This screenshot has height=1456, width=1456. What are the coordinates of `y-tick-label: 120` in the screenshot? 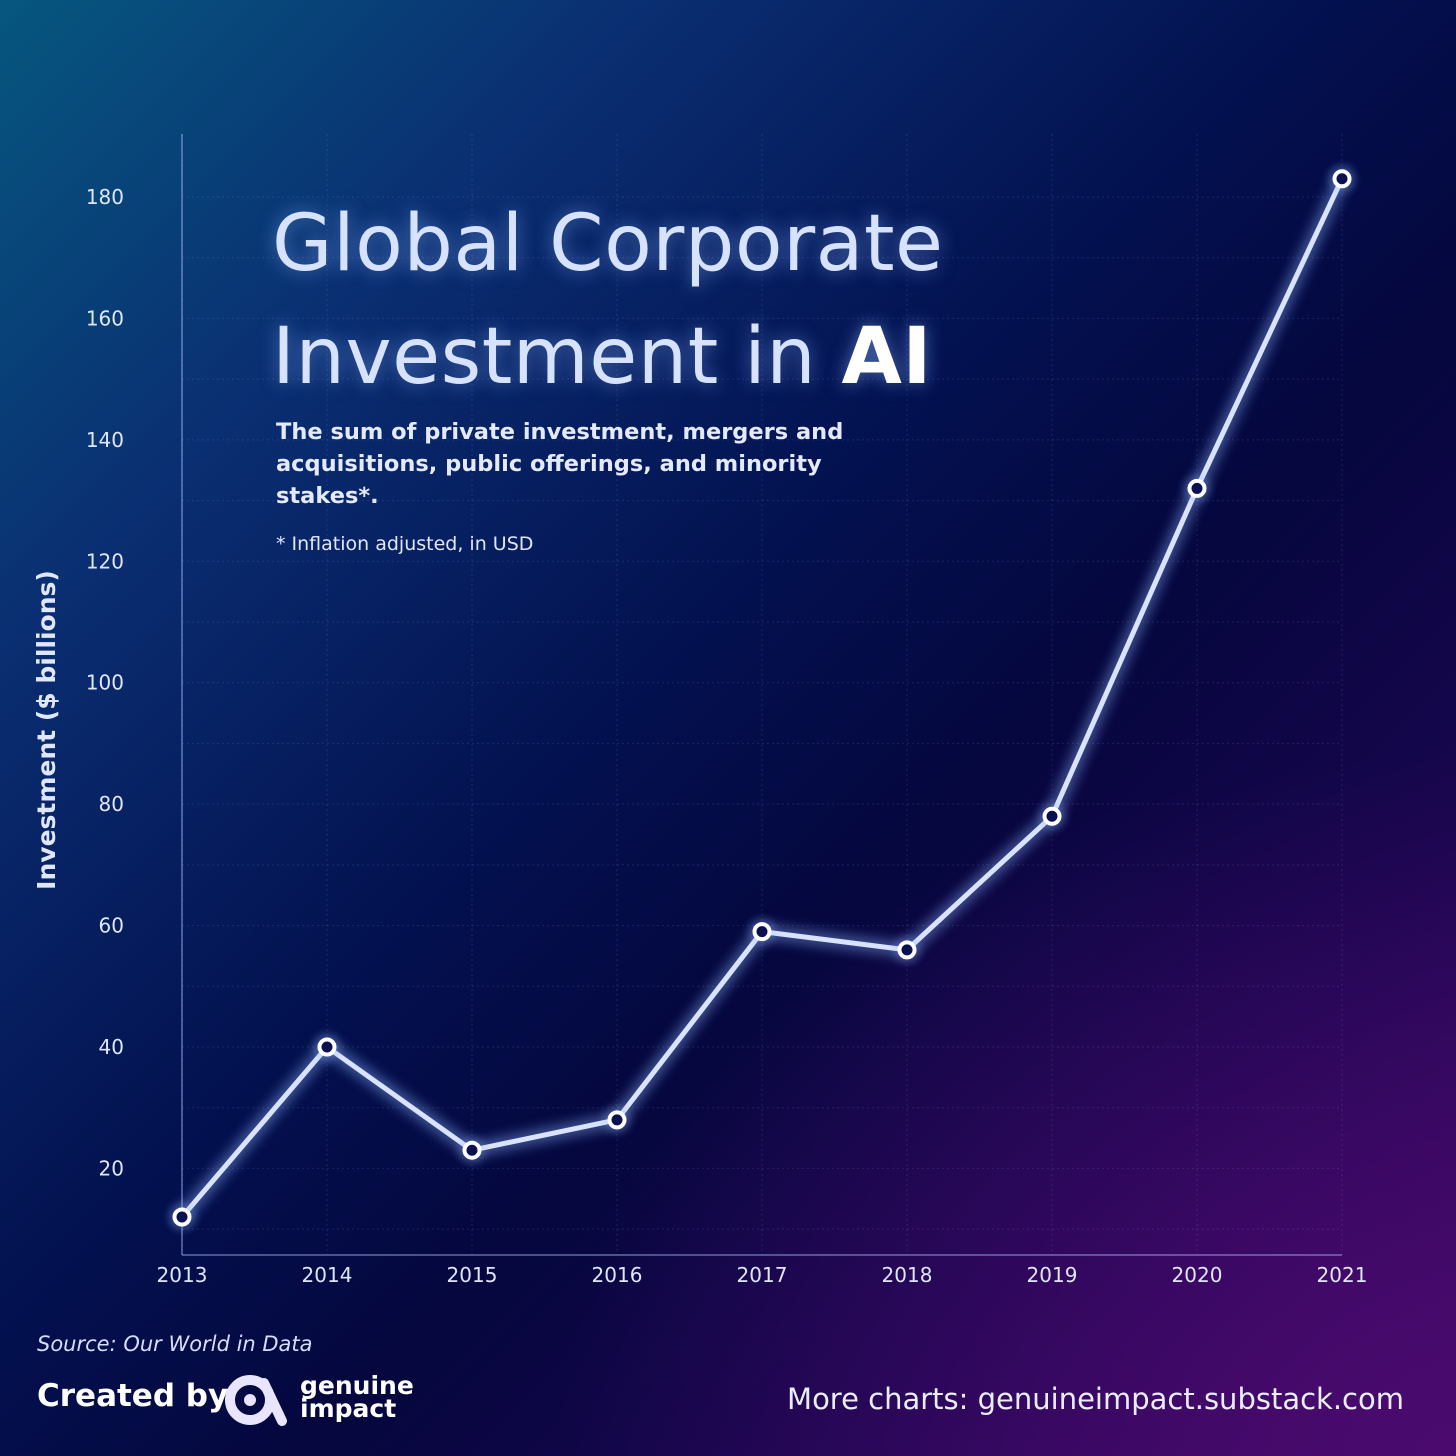 It's located at (105, 561).